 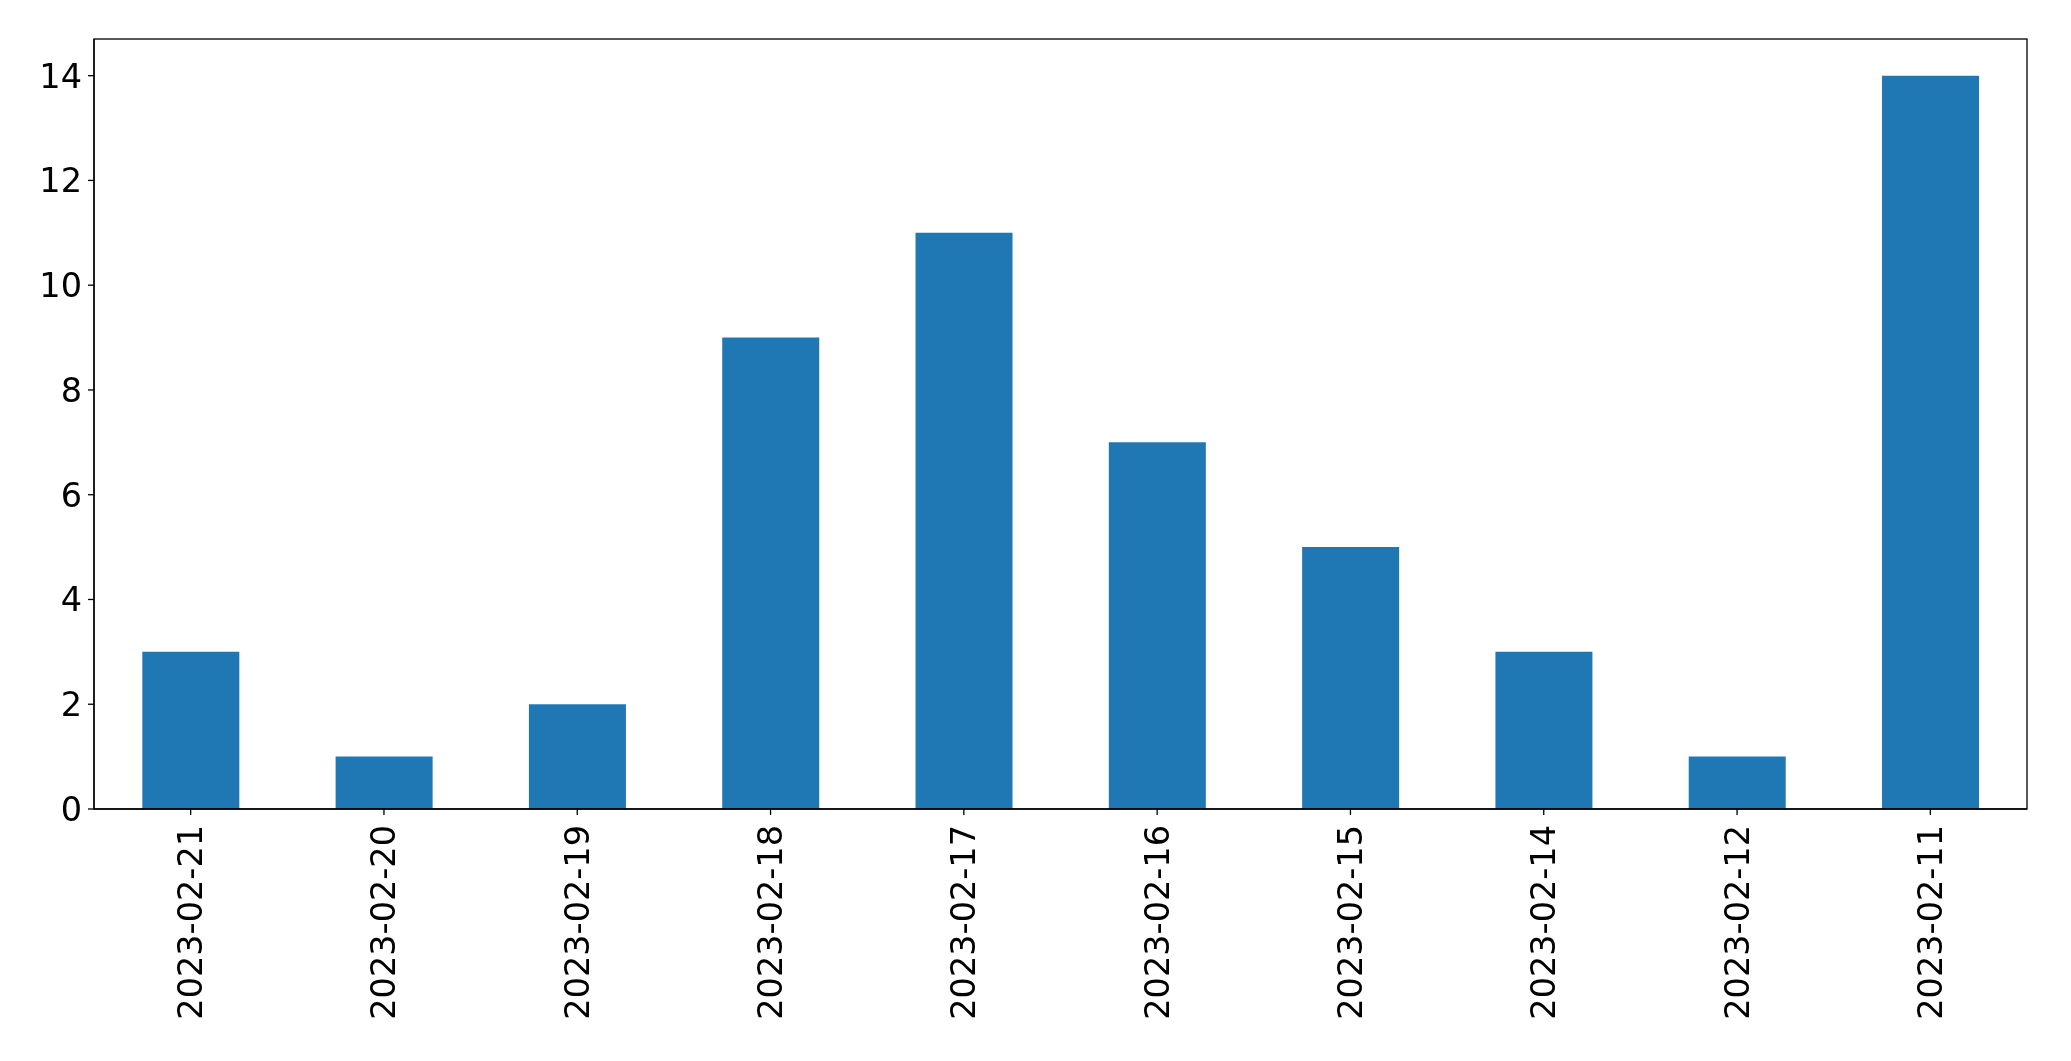 I want to click on x-tick-label: 2023-02-15, so click(x=1350, y=922).